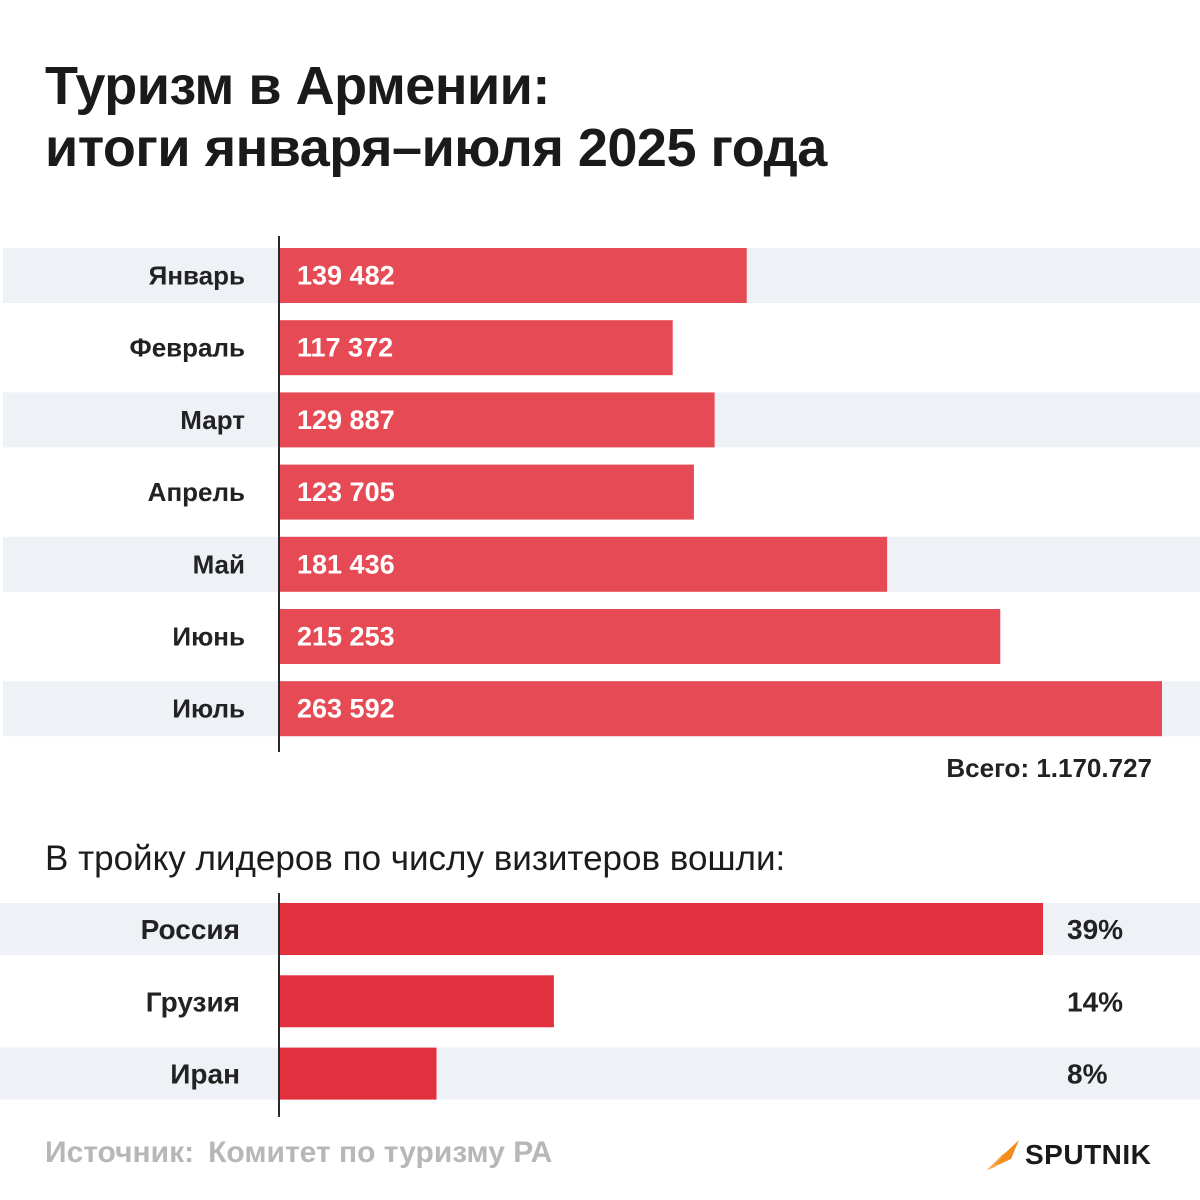 This screenshot has height=1200, width=1200. What do you see at coordinates (219, 564) in the screenshot?
I see `category-label-month-4: Май` at bounding box center [219, 564].